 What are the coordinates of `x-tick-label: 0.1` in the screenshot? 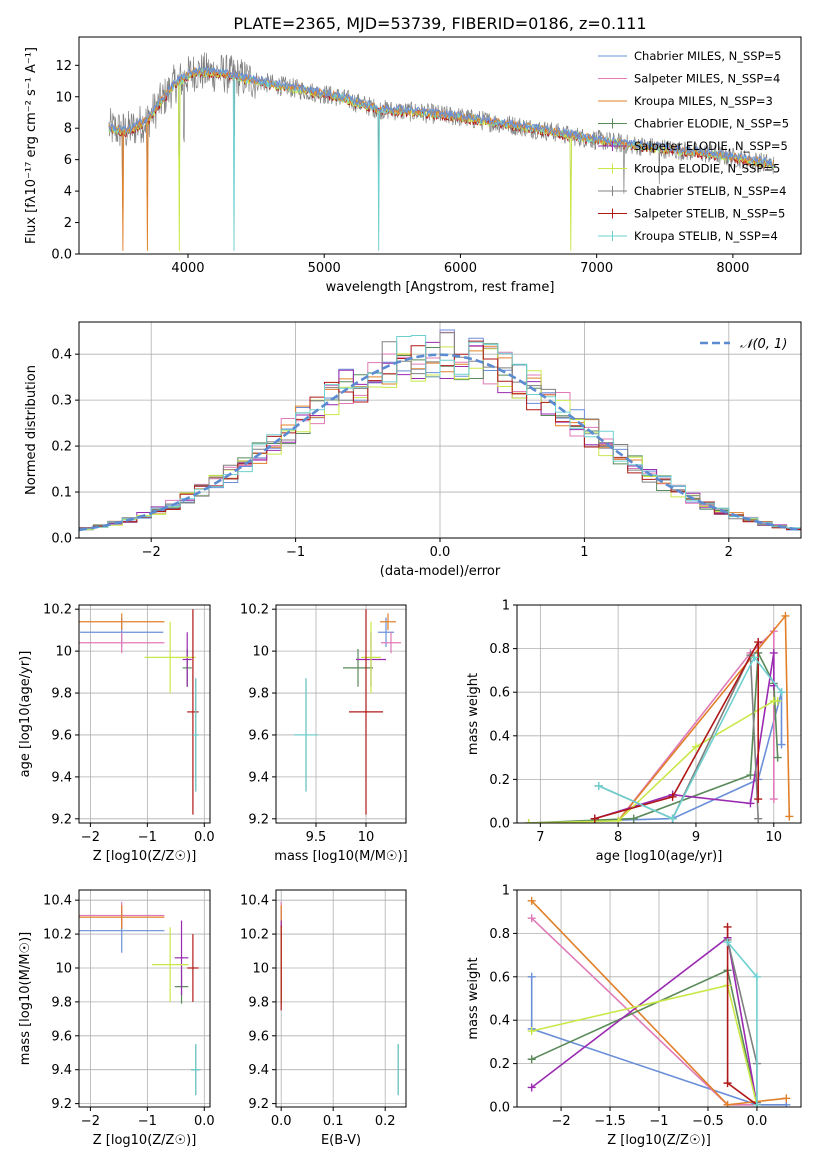 It's located at (333, 1121).